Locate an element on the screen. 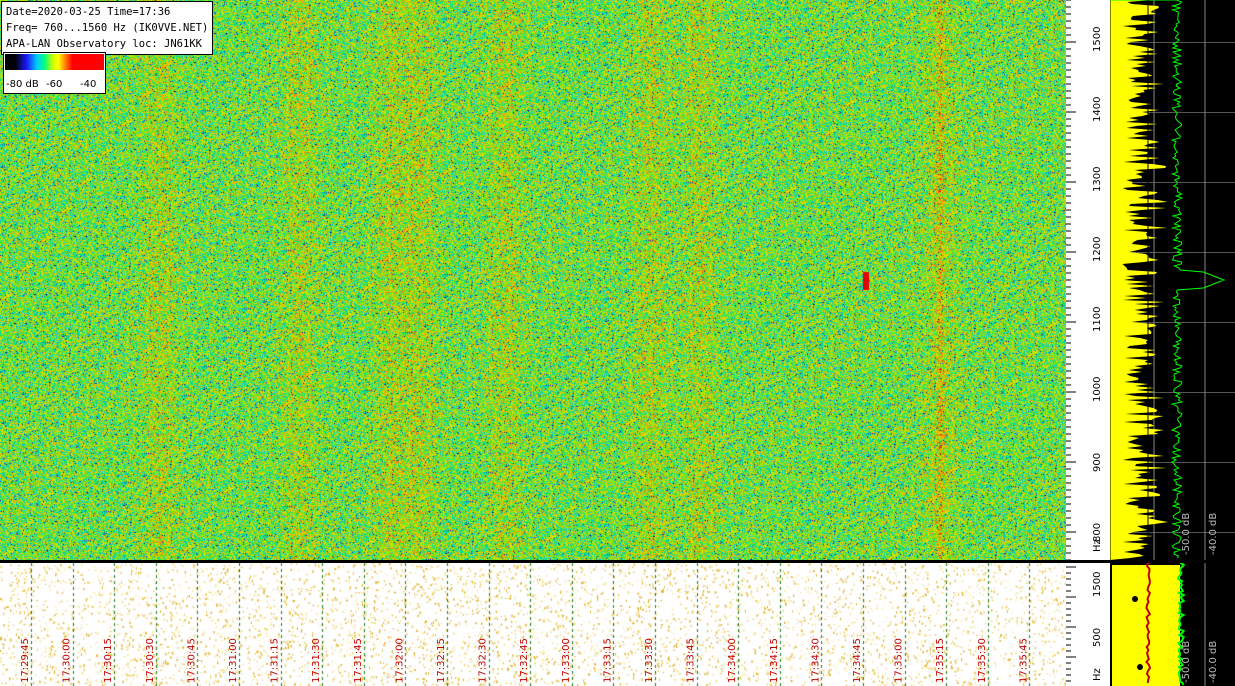 The height and width of the screenshot is (686, 1235). spectrum-panel: -50.0 dB -40.0 dB is located at coordinates (1172, 280).